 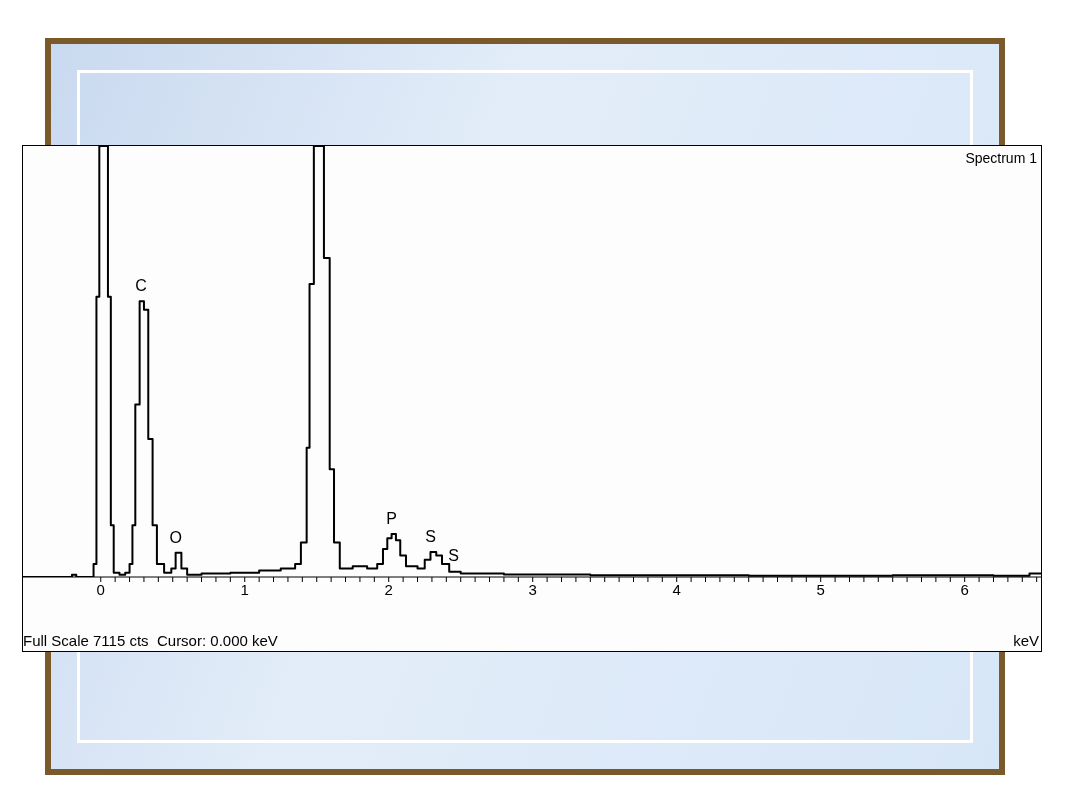 What do you see at coordinates (175, 537) in the screenshot?
I see `annotation: O` at bounding box center [175, 537].